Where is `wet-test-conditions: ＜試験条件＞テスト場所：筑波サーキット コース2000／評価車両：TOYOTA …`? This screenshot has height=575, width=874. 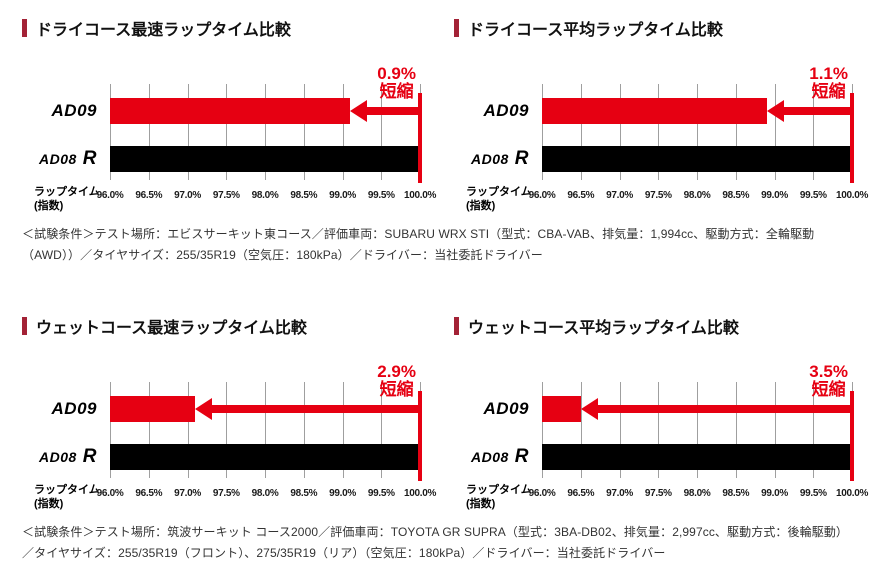
wet-test-conditions: ＜試験条件＞テスト場所：筑波サーキット コース2000／評価車両：TOYOTA … is located at coordinates (435, 542).